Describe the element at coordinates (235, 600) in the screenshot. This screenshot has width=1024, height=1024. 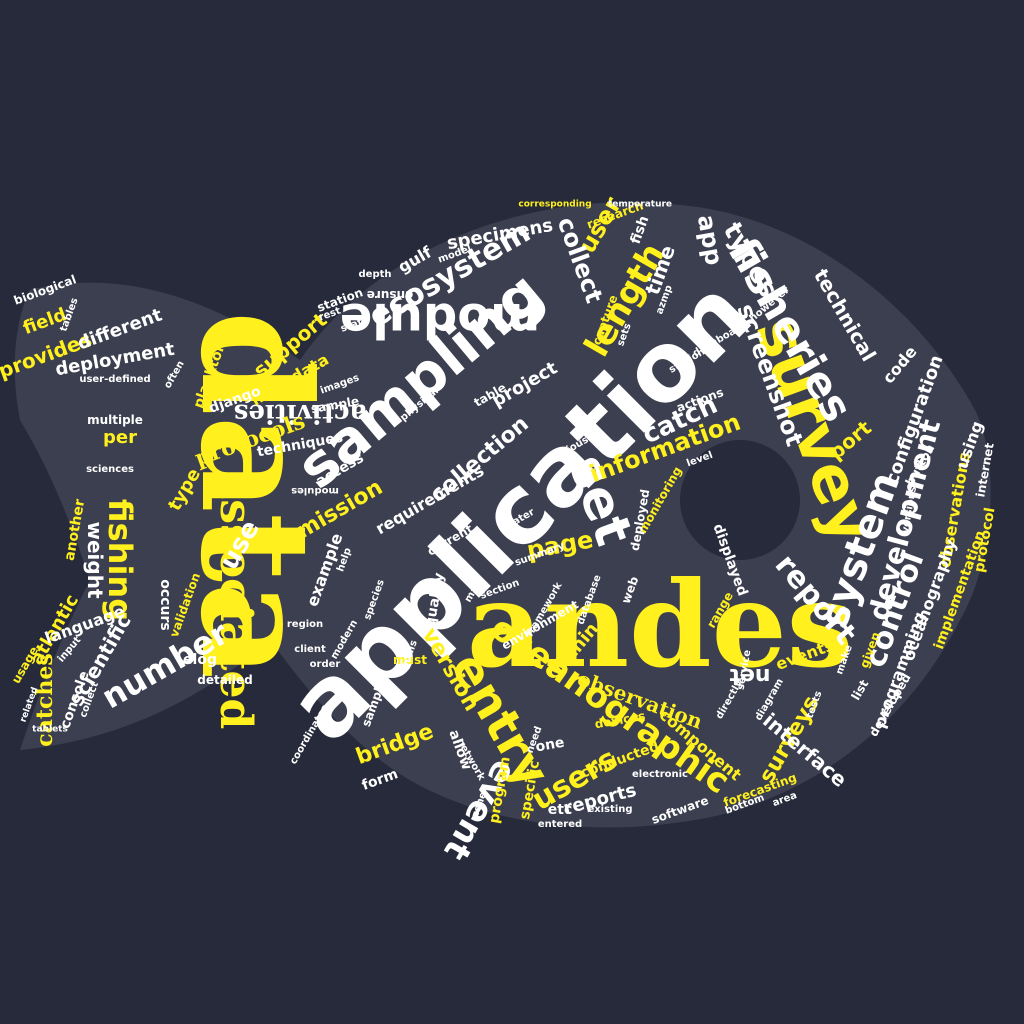
I see `word-associated: associated` at that location.